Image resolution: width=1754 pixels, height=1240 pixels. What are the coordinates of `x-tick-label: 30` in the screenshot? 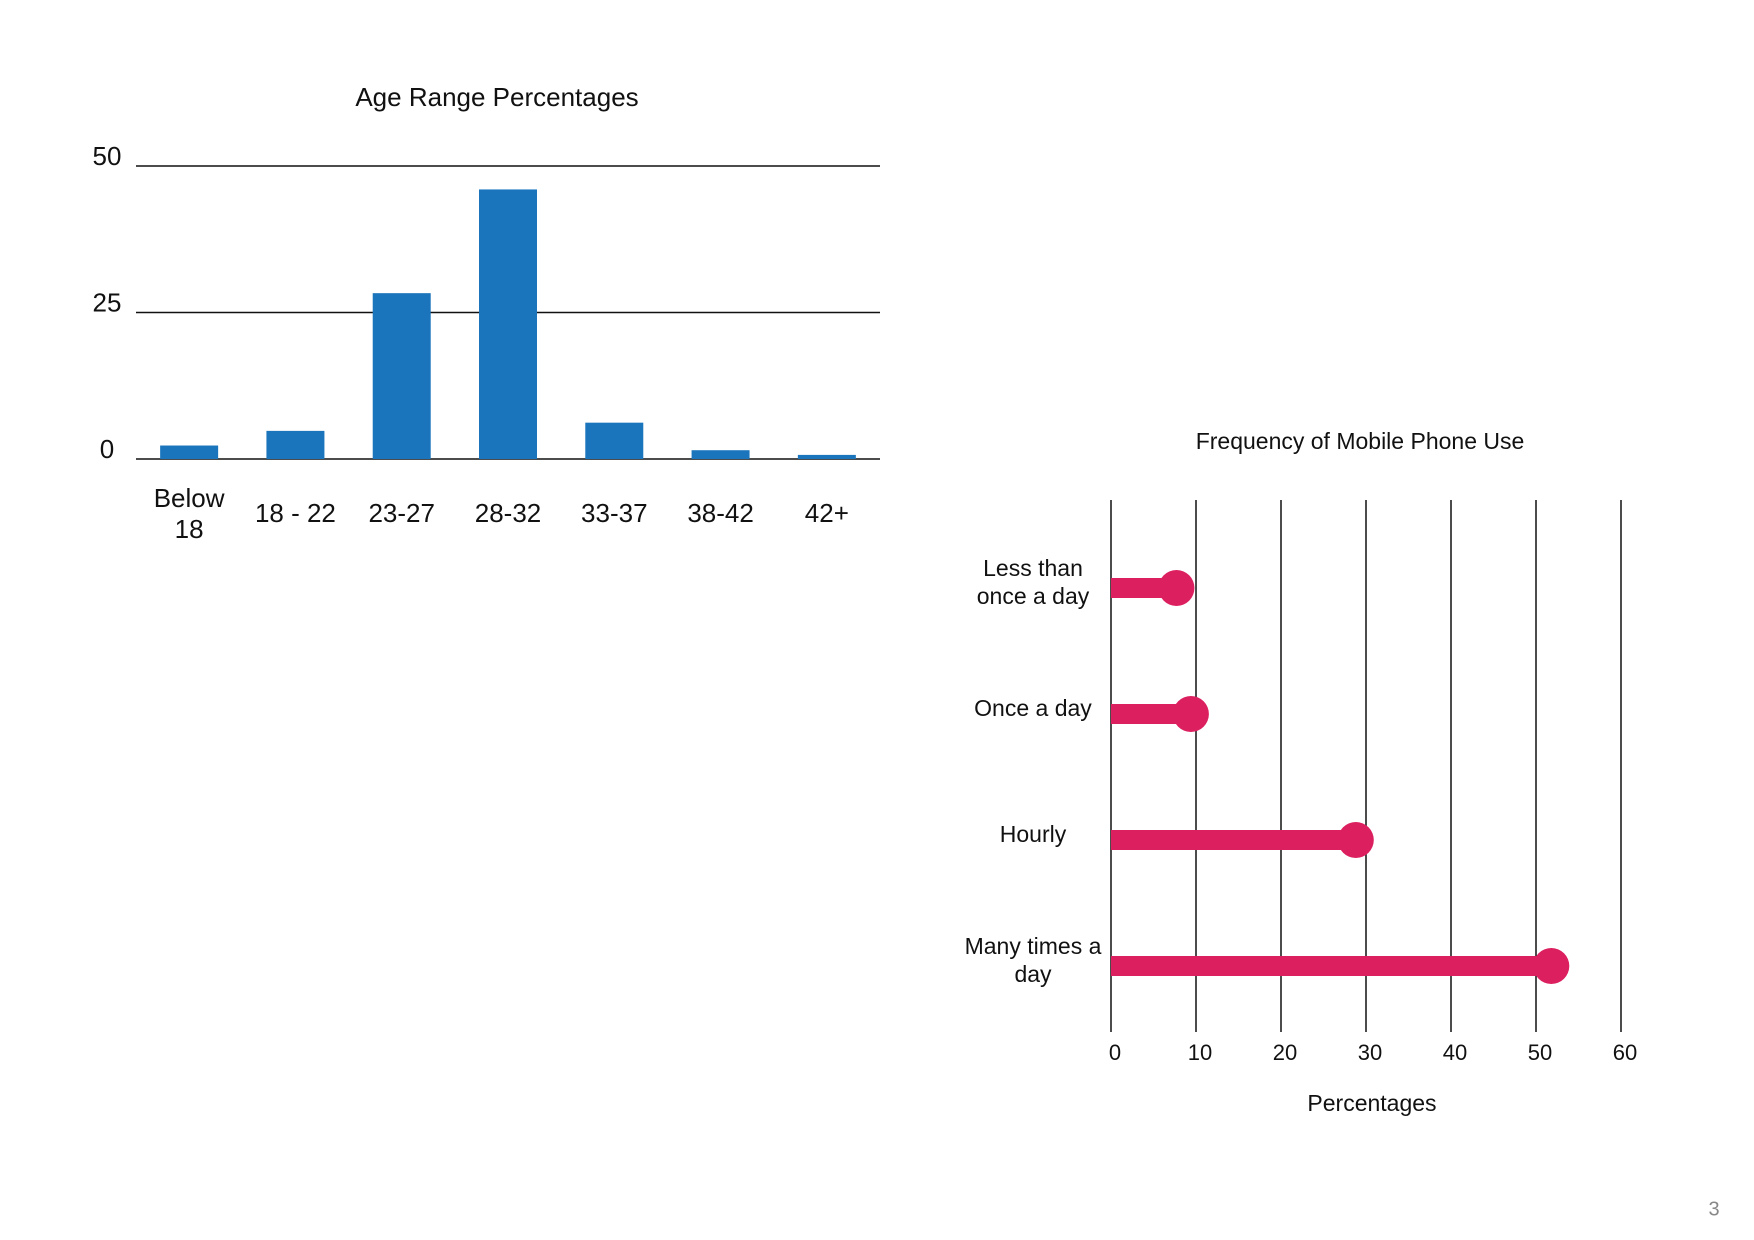 It's located at (1370, 1052).